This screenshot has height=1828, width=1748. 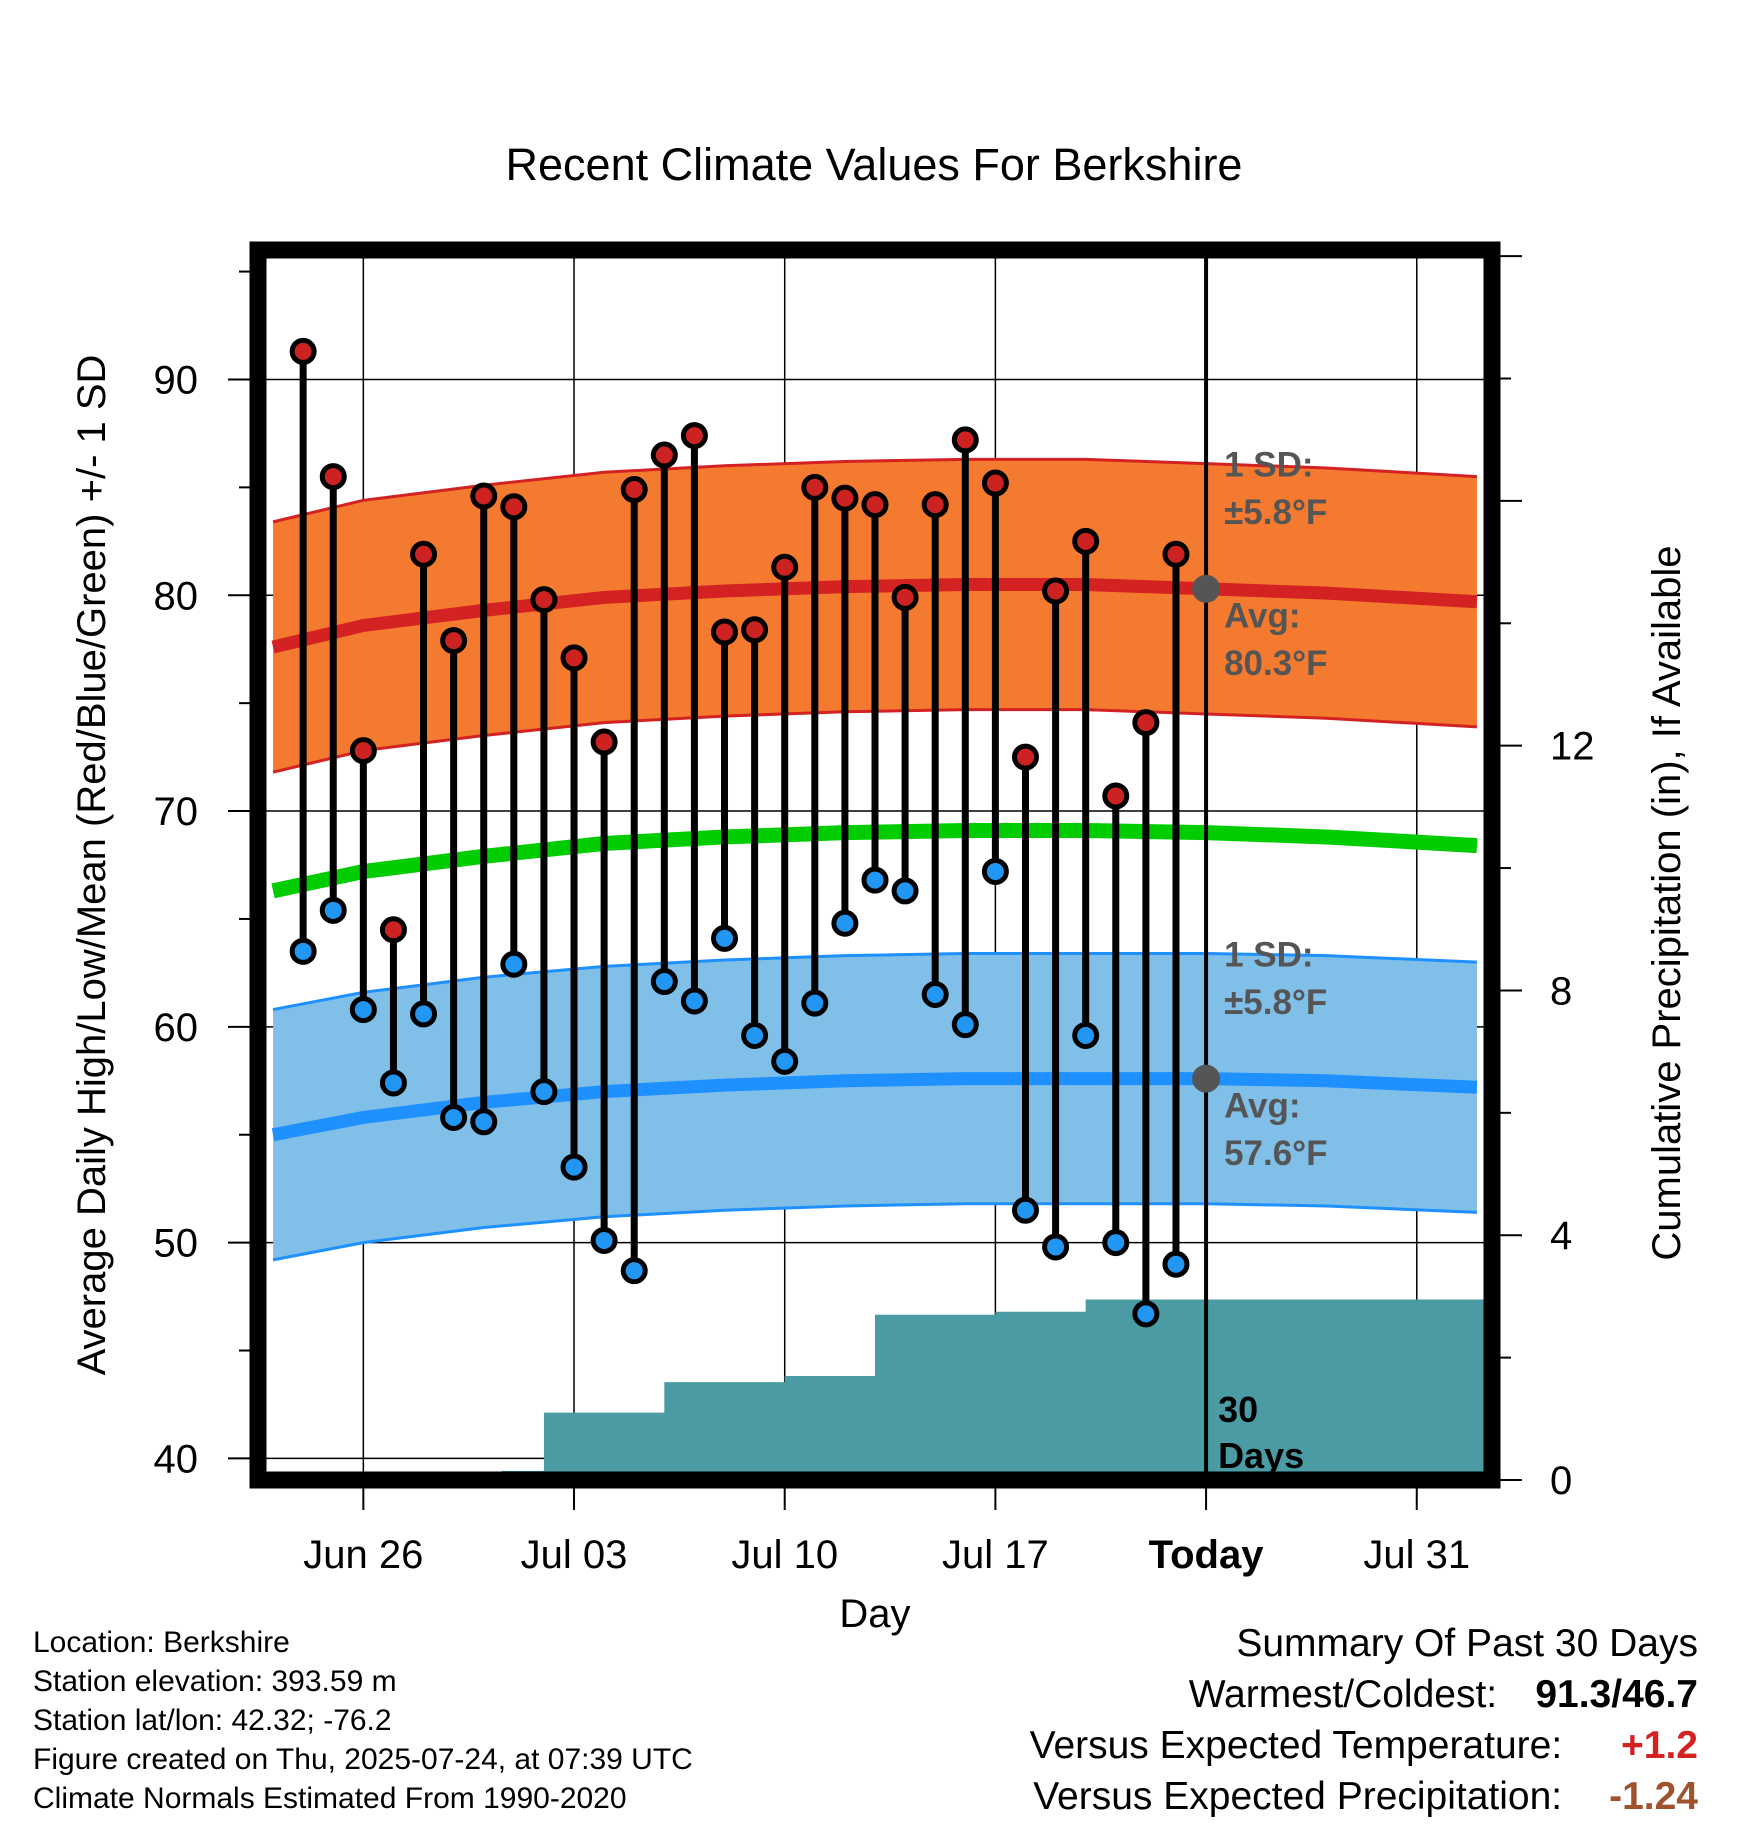 What do you see at coordinates (875, 1232) in the screenshot?
I see `low-sd-lower-line` at bounding box center [875, 1232].